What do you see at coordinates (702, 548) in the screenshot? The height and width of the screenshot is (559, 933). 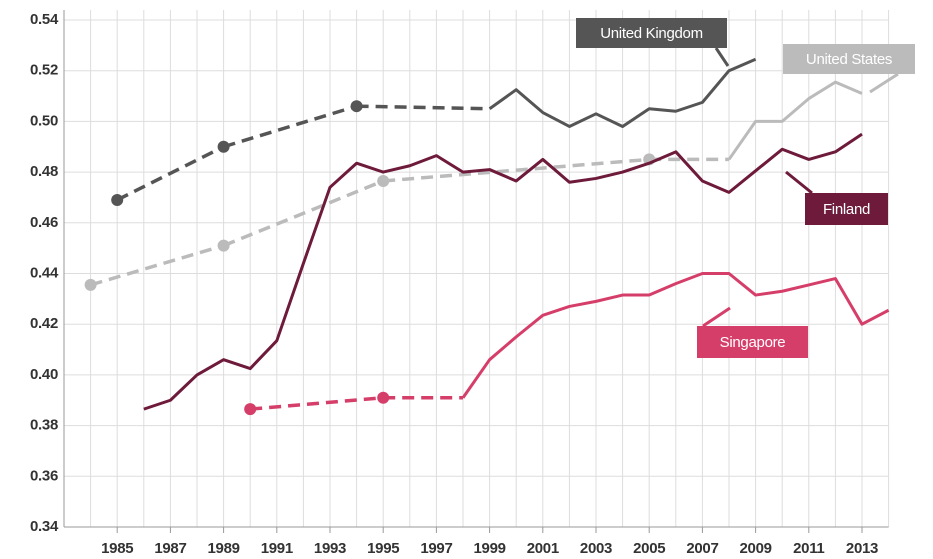 I see `x-tick-label: 2007` at bounding box center [702, 548].